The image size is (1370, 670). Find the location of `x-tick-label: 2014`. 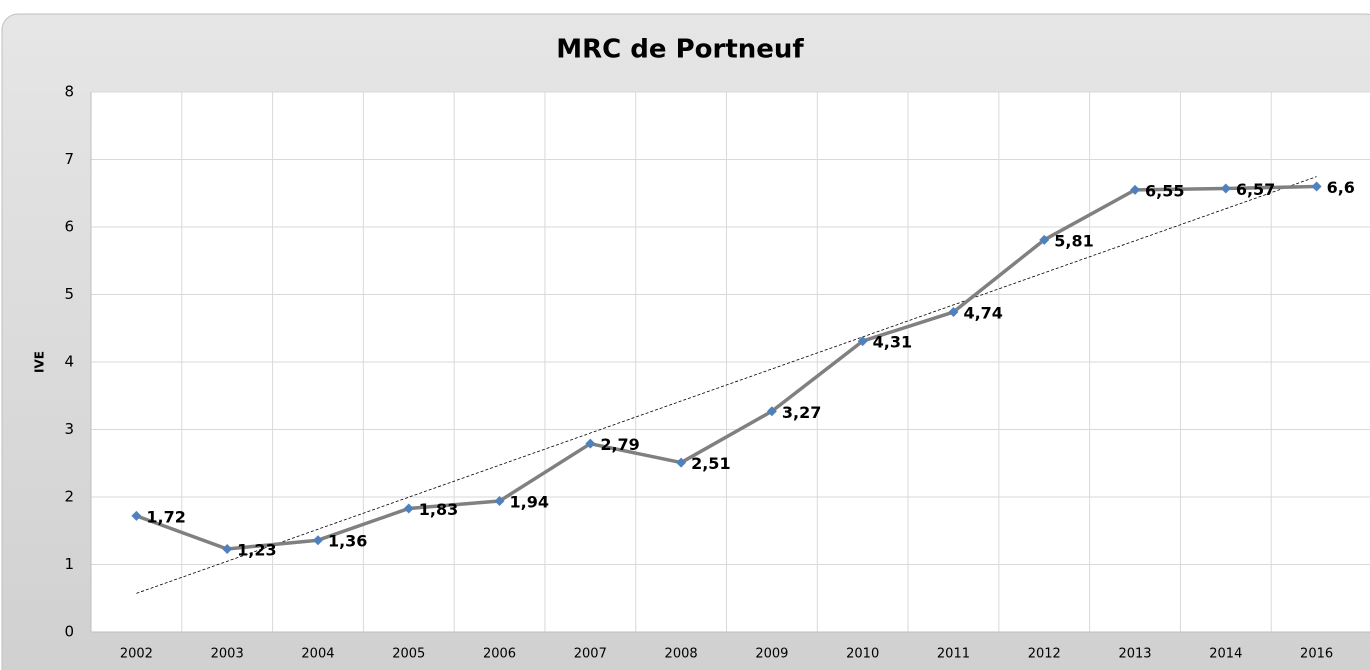

x-tick-label: 2014 is located at coordinates (1225, 654).